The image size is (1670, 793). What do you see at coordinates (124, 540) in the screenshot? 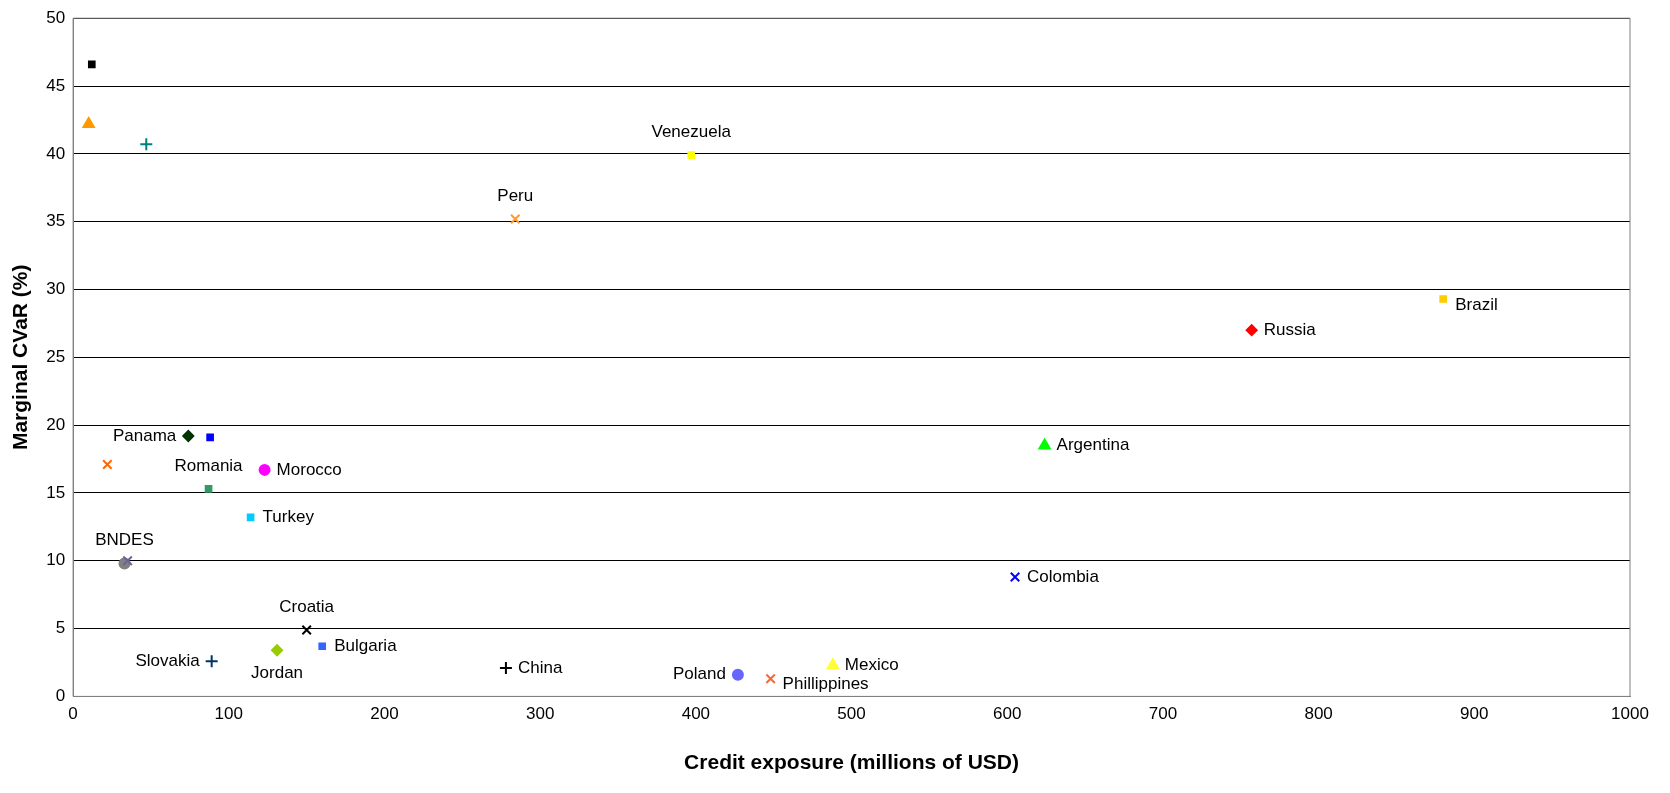
I see `series-label: BNDES` at bounding box center [124, 540].